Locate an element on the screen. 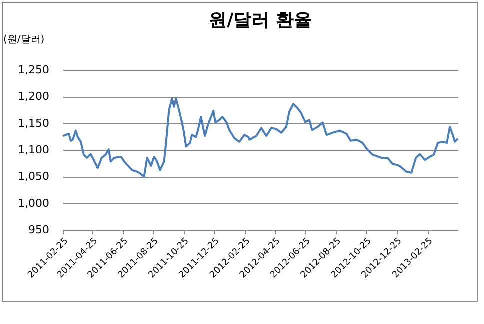  y-tick-label: 1,100 is located at coordinates (34, 150).